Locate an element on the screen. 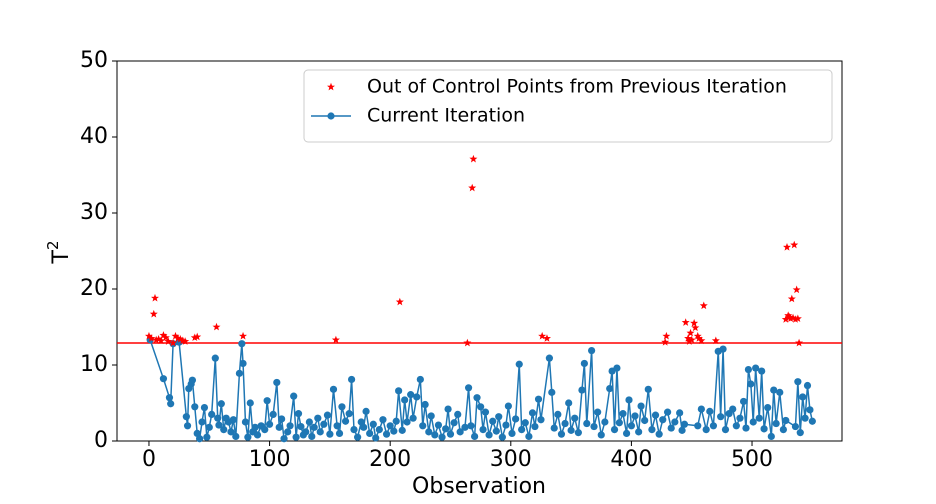  y-axis-label-superscript: 2 is located at coordinates (53, 246).